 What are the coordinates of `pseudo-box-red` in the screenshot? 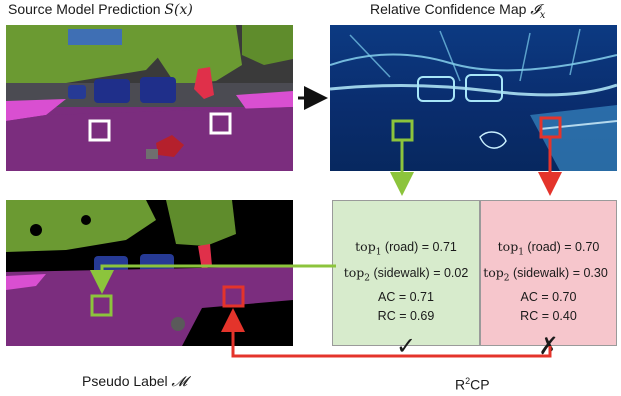 It's located at (233, 296).